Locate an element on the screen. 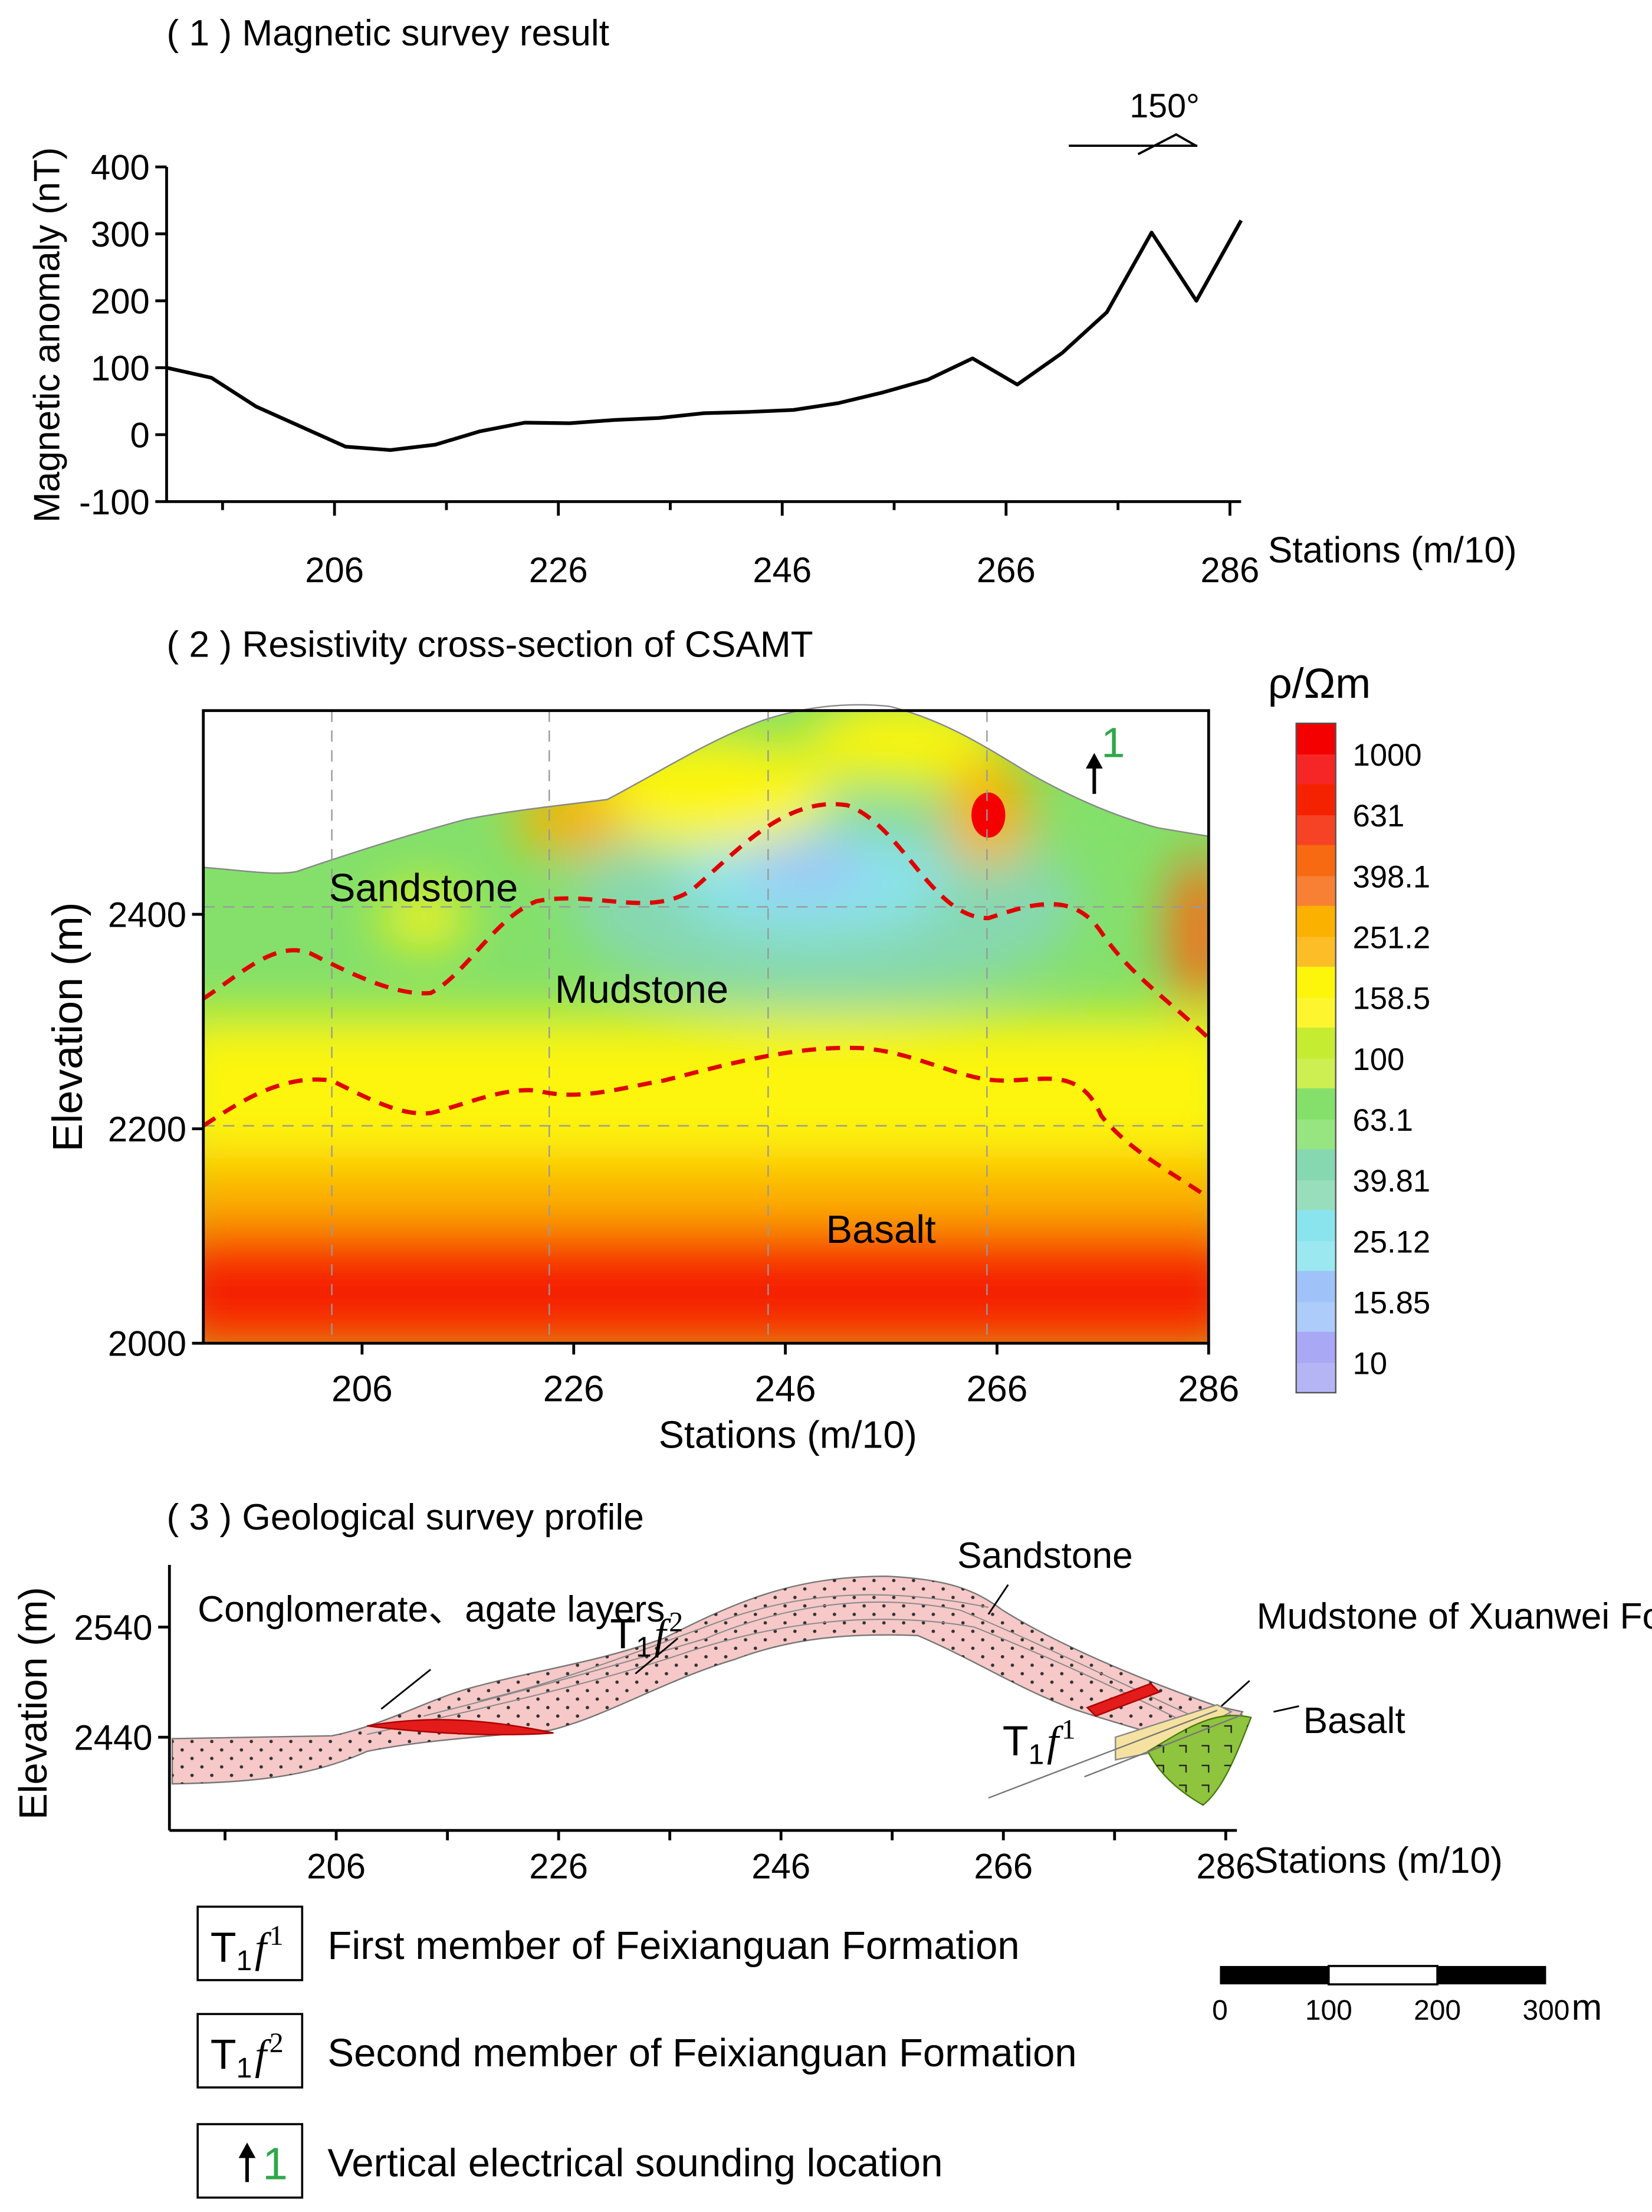 The width and height of the screenshot is (1652, 2212). legend-symbol-2-sup: 2 is located at coordinates (277, 2043).